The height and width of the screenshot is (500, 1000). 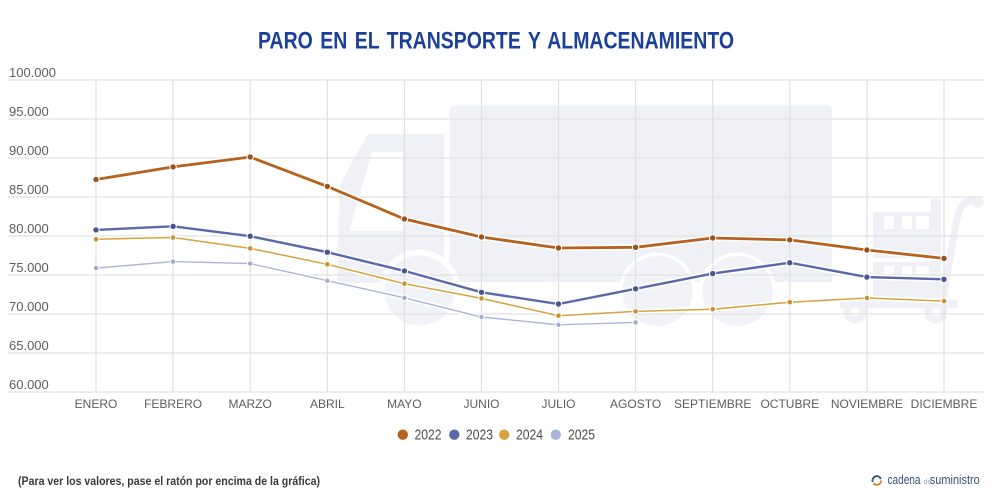 What do you see at coordinates (29, 345) in the screenshot?
I see `svg-text: 65.000` at bounding box center [29, 345].